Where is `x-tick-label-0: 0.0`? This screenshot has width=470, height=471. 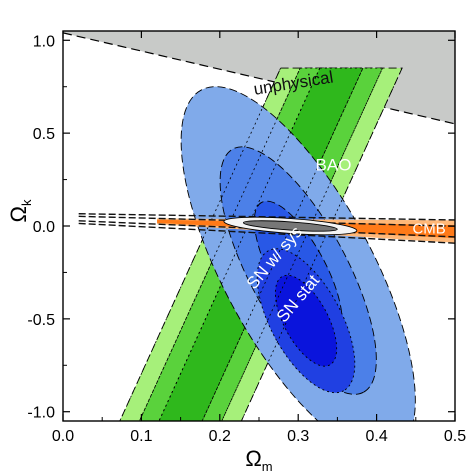 x-tick-label-0: 0.0 is located at coordinates (63, 436).